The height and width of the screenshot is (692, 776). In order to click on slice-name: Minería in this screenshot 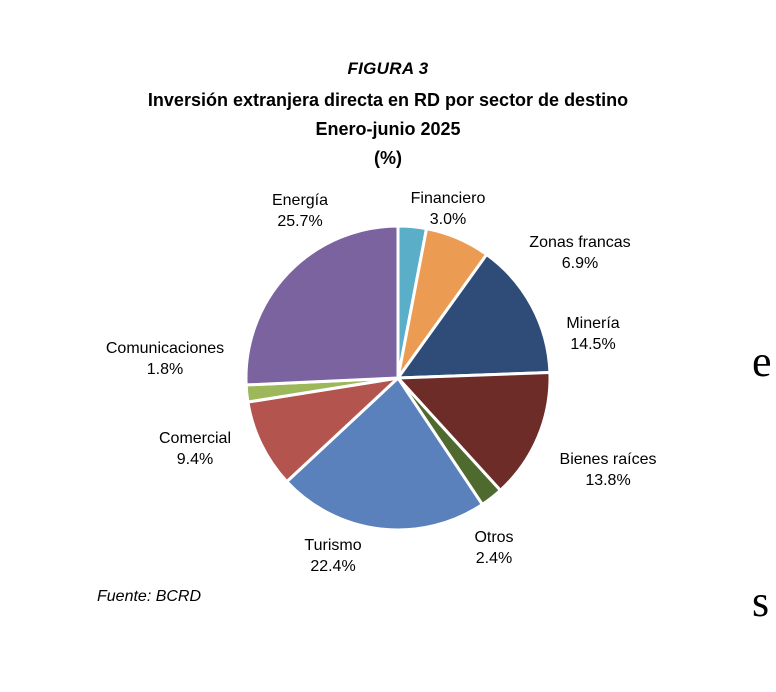, I will do `click(593, 323)`.